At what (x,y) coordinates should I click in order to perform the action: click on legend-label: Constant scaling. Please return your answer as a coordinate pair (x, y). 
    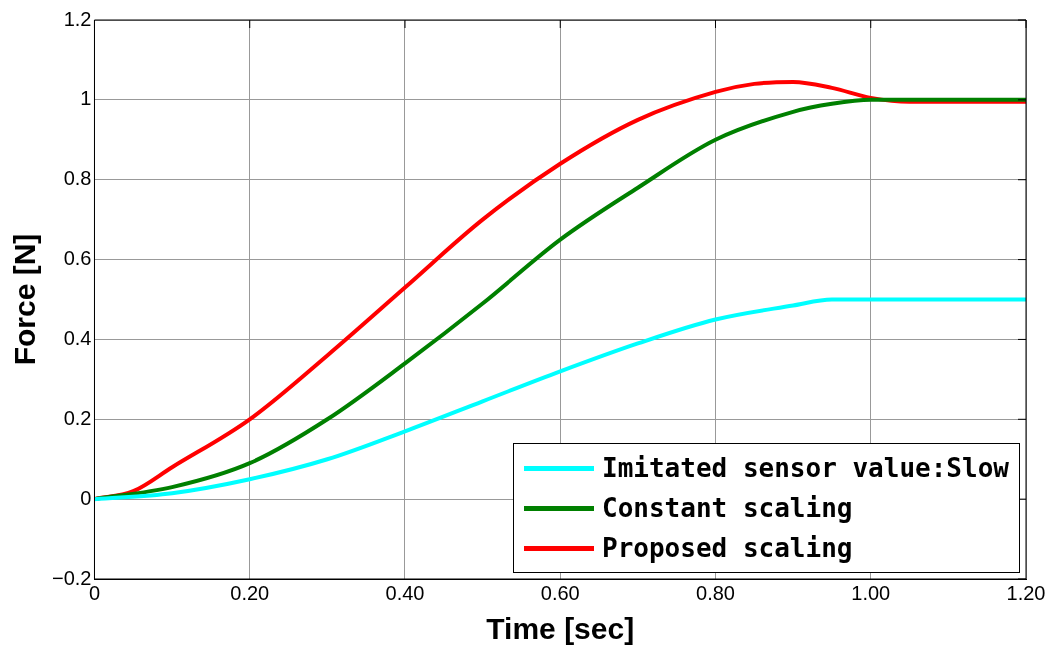
    Looking at the image, I should click on (727, 508).